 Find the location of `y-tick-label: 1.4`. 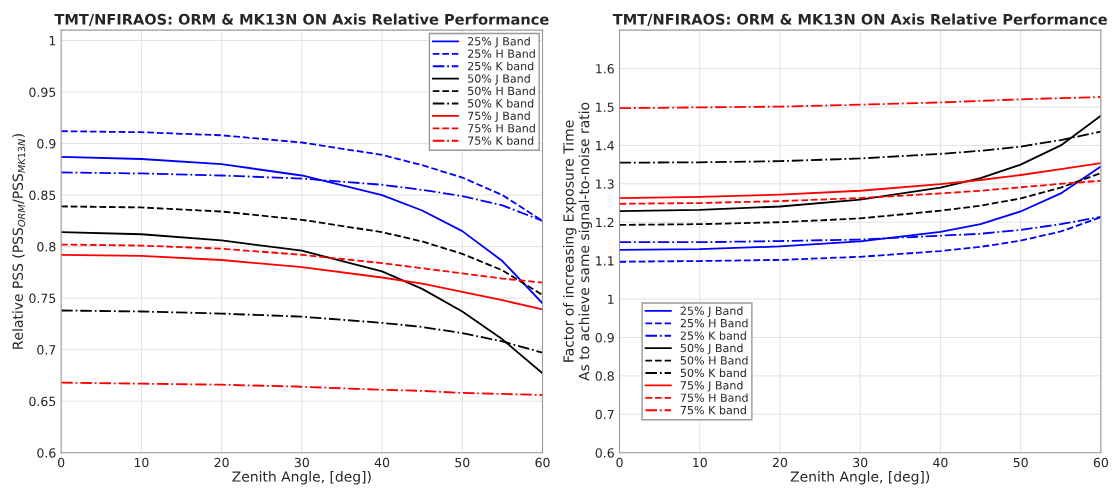

y-tick-label: 1.4 is located at coordinates (605, 146).